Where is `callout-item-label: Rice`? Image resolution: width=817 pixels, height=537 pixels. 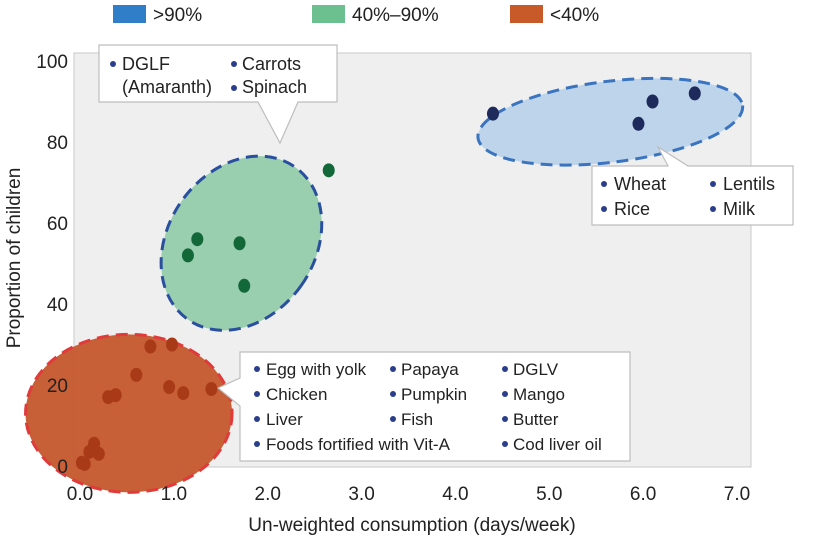 callout-item-label: Rice is located at coordinates (632, 209).